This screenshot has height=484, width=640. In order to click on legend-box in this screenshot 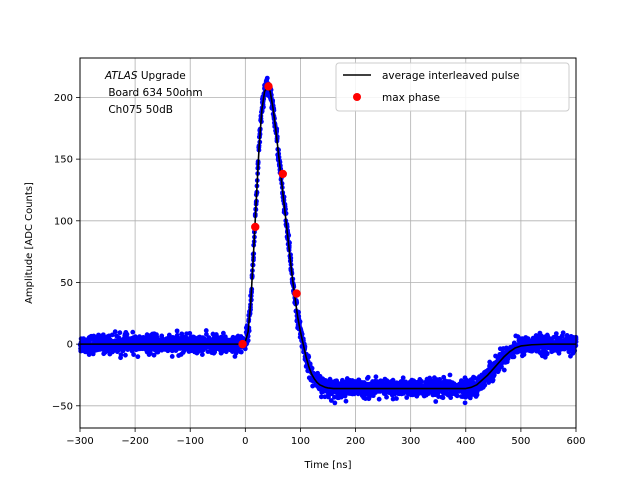, I will do `click(452, 87)`.